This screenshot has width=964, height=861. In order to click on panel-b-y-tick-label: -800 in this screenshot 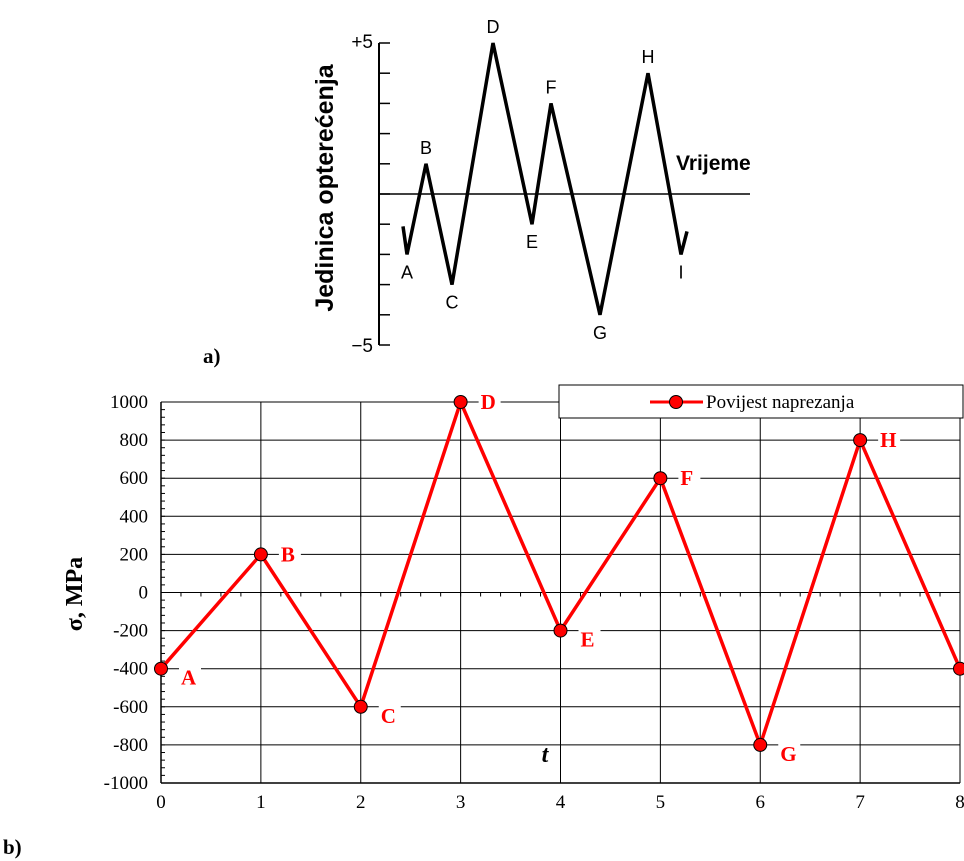, I will do `click(130, 745)`.